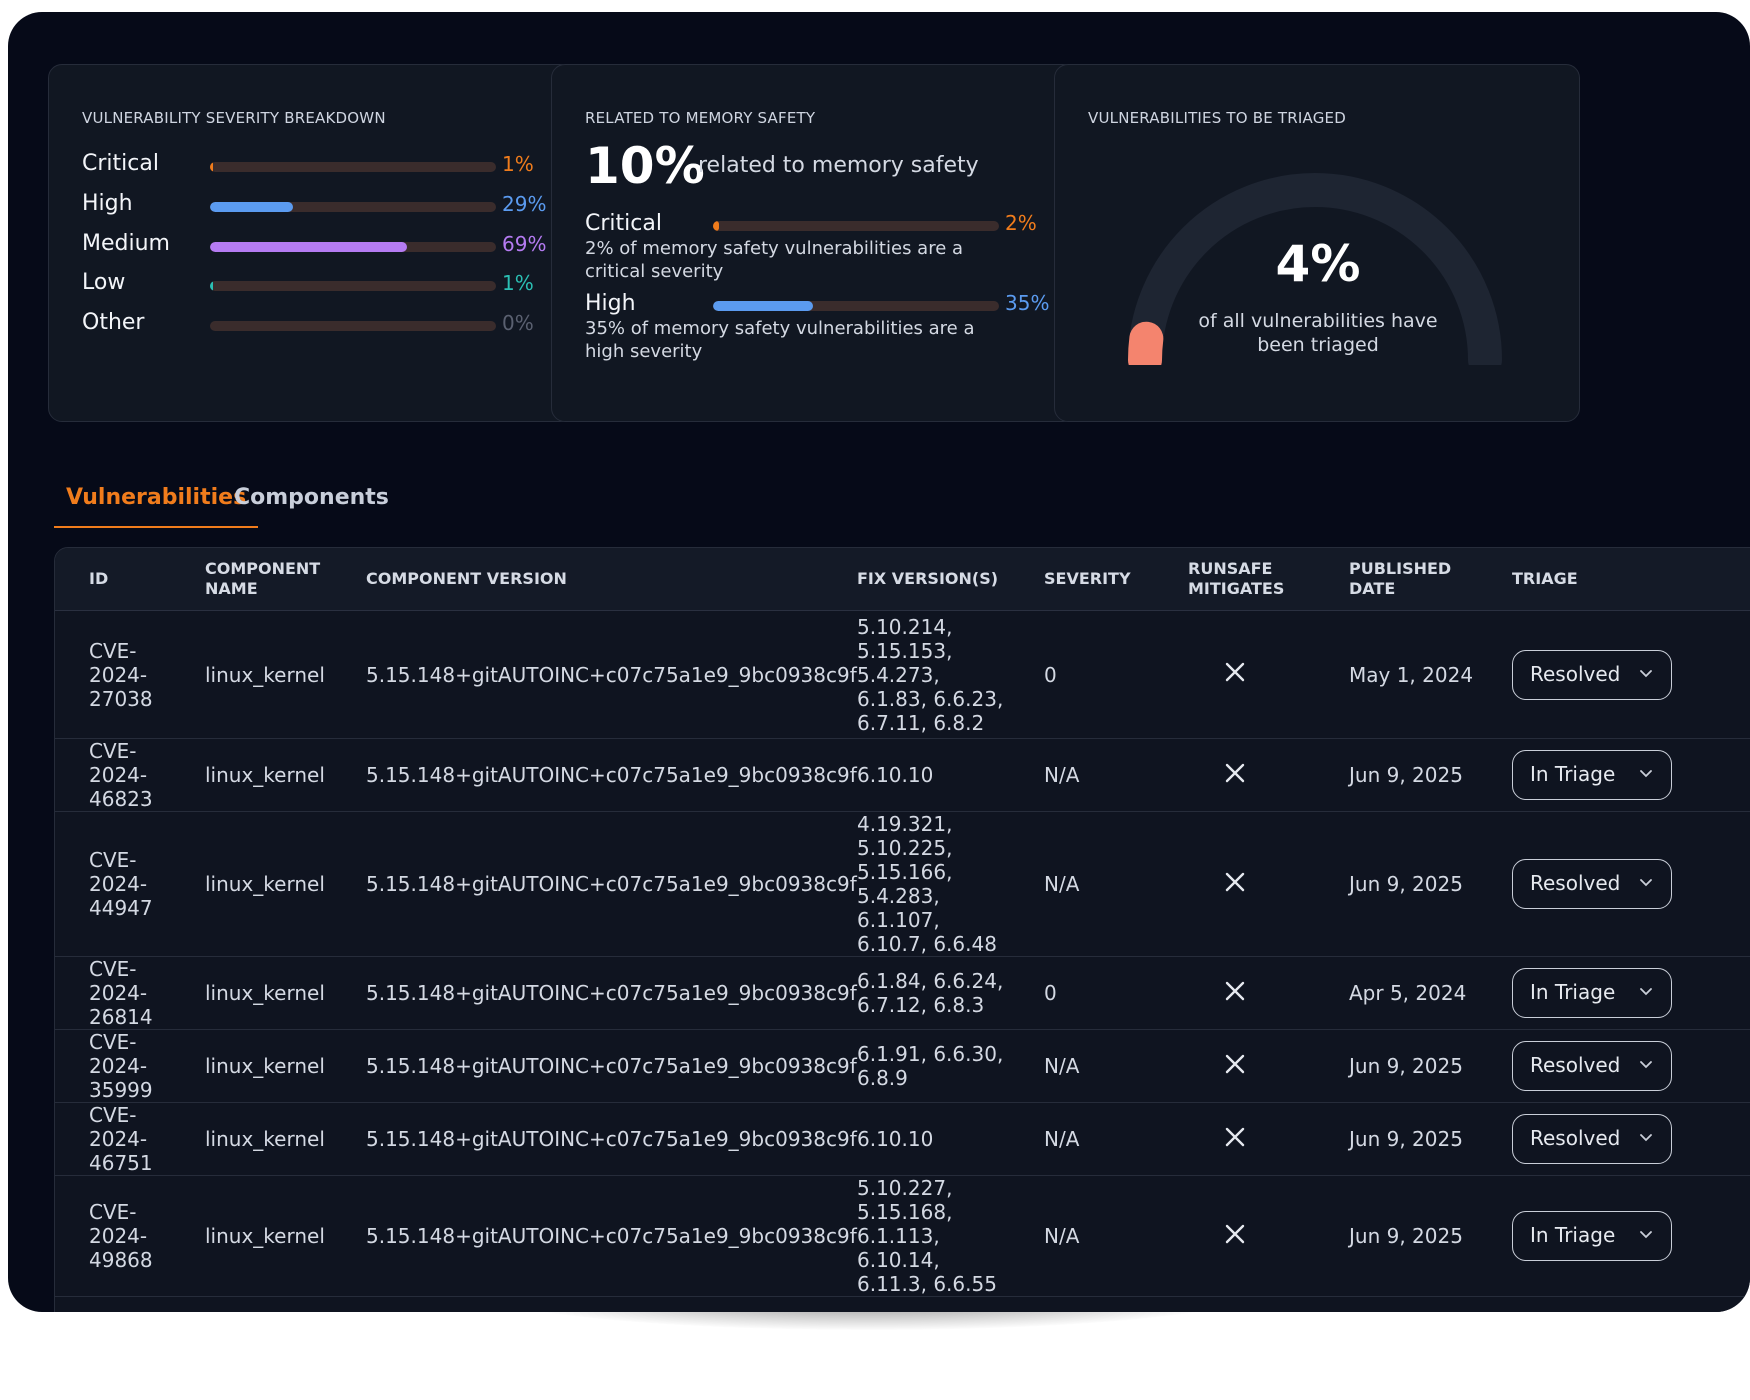 This screenshot has width=1750, height=1400. I want to click on header-severity: SEVERITY, so click(1082, 579).